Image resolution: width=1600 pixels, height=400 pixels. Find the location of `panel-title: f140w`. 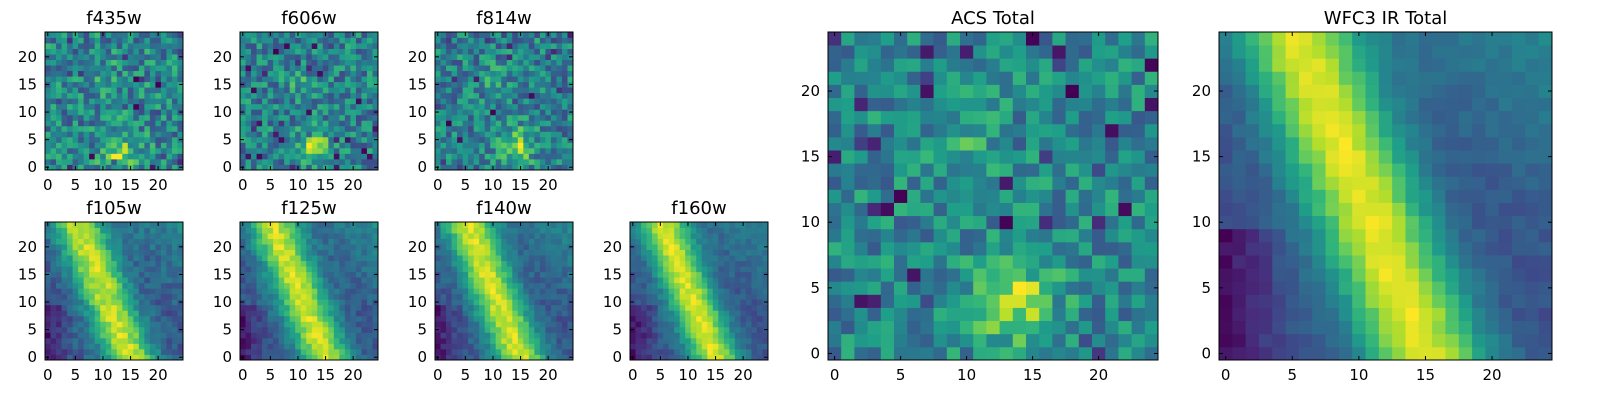

panel-title: f140w is located at coordinates (503, 208).